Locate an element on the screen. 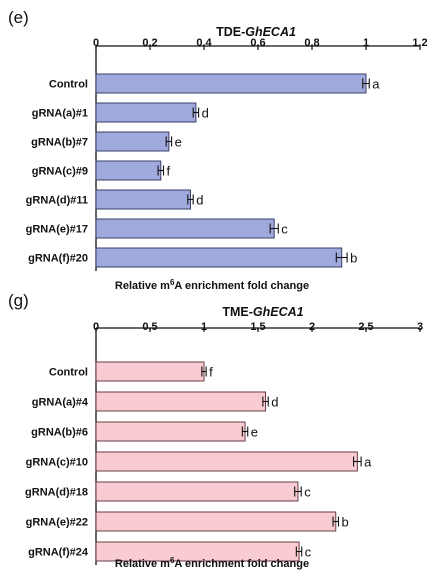  x-tick-label: 0.4 is located at coordinates (204, 43).